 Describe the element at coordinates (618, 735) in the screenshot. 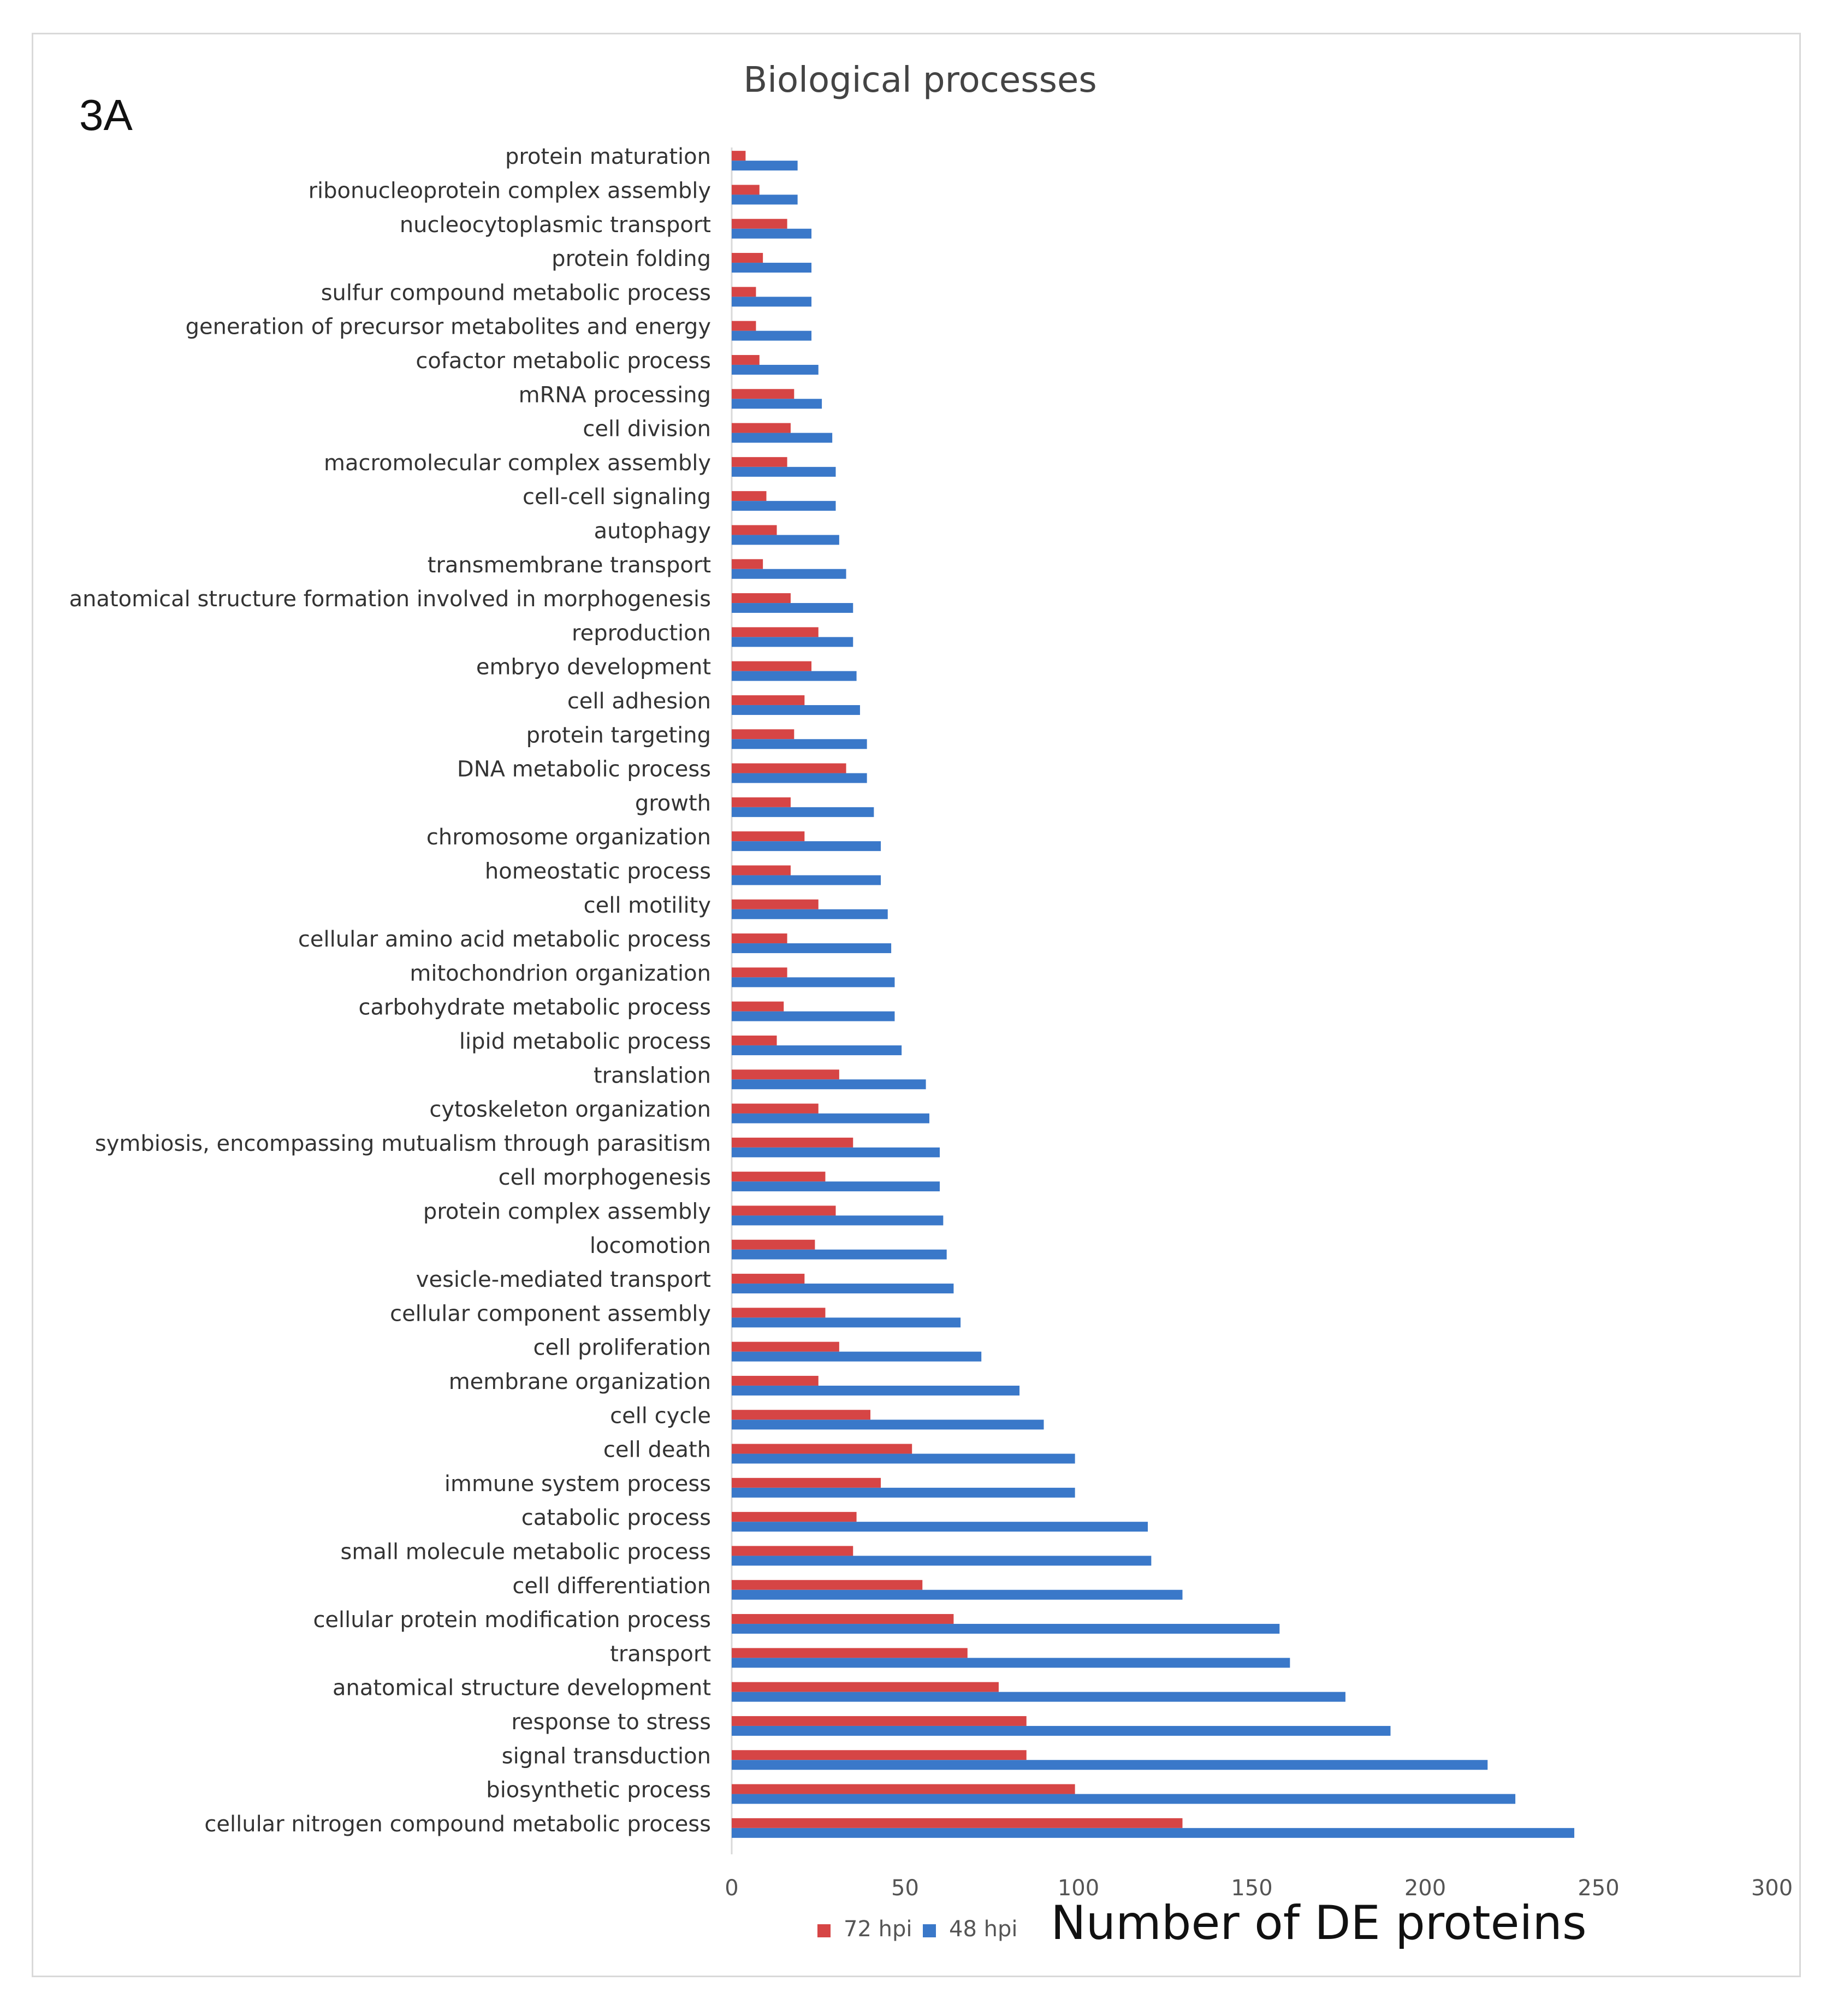

I see `category-label: protein targeting` at that location.